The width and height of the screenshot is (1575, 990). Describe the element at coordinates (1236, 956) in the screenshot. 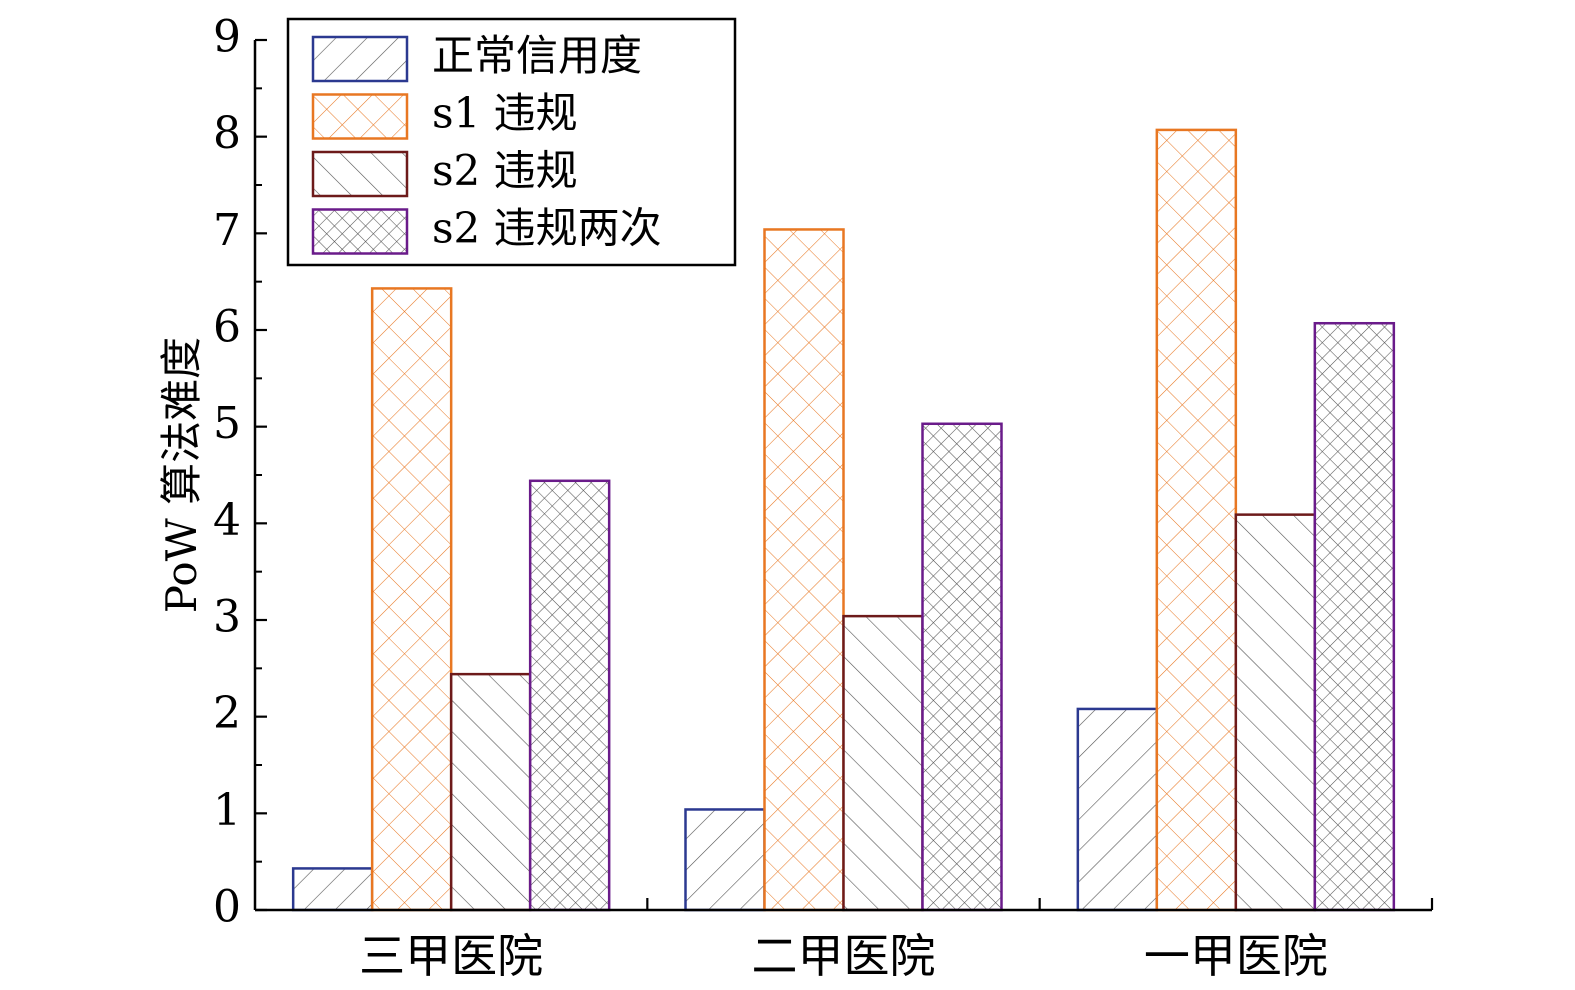

I see `x-category-label: 一甲医院` at that location.